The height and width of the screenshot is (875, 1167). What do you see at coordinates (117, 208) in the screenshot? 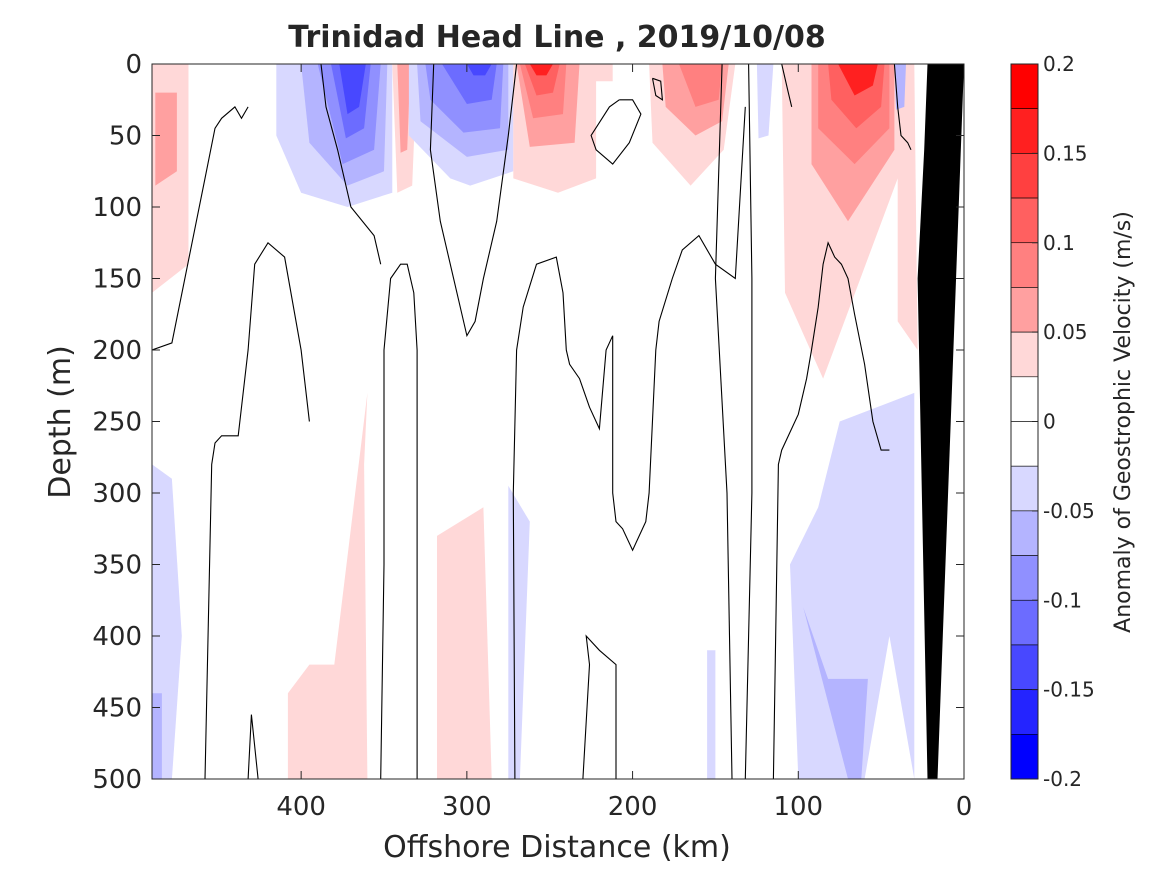
I see `y-tick-label-100: 100` at bounding box center [117, 208].